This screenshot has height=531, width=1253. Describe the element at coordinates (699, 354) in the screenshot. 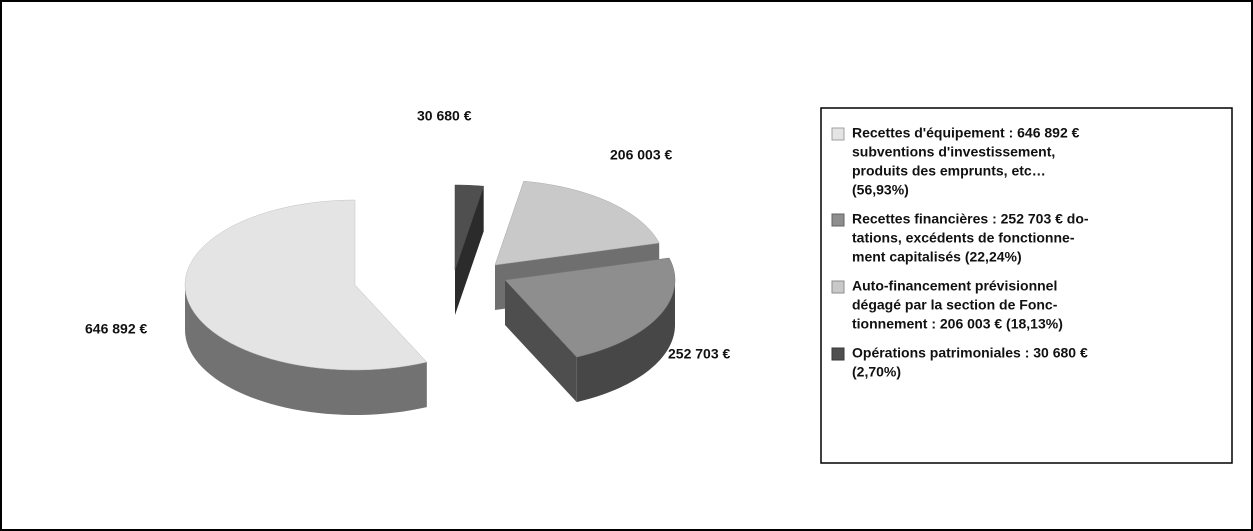

I see `data-label: 252 703 €` at that location.